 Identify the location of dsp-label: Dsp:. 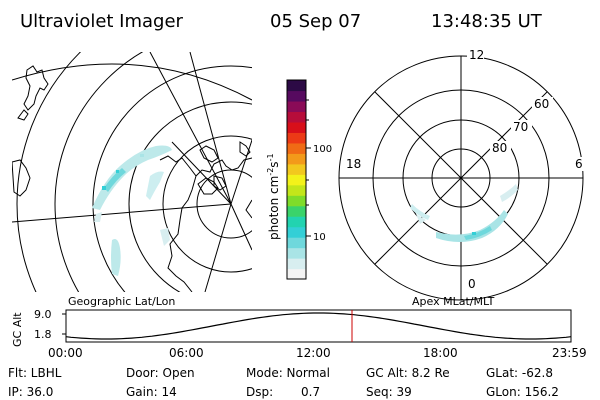
(259, 392).